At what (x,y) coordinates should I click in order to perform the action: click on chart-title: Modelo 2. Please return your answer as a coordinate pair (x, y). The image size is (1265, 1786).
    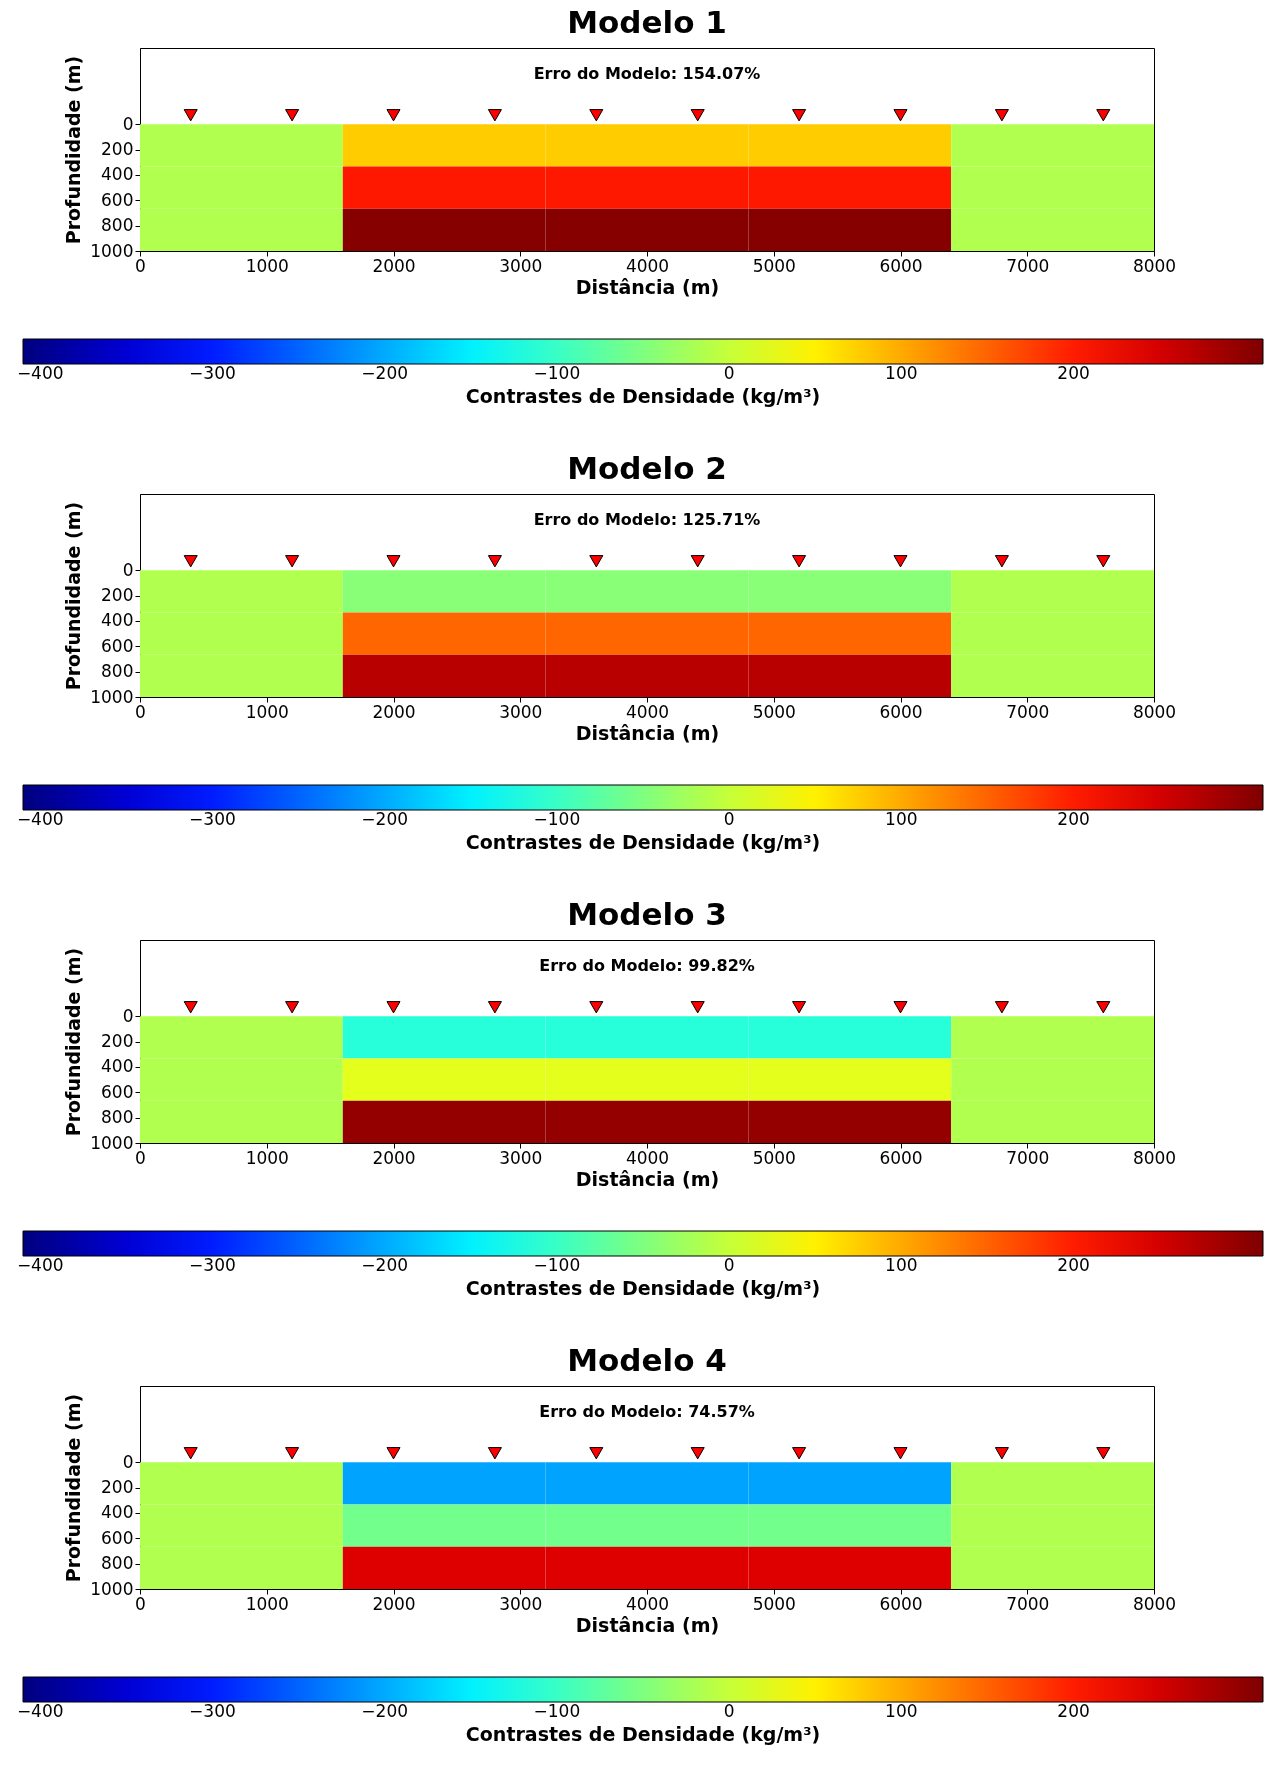
    Looking at the image, I should click on (647, 468).